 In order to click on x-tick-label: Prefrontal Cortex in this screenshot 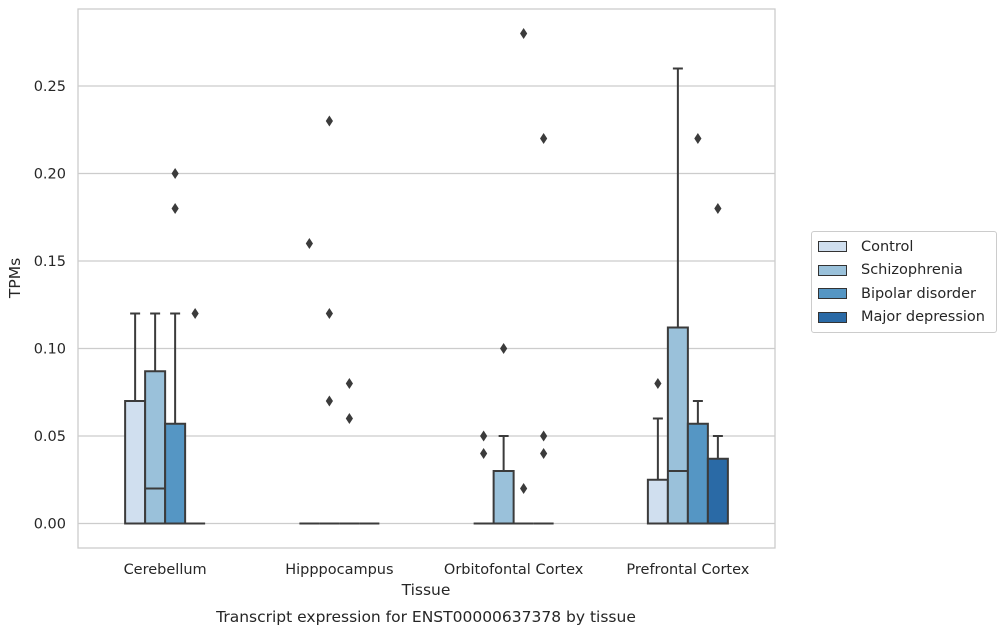, I will do `click(687, 570)`.